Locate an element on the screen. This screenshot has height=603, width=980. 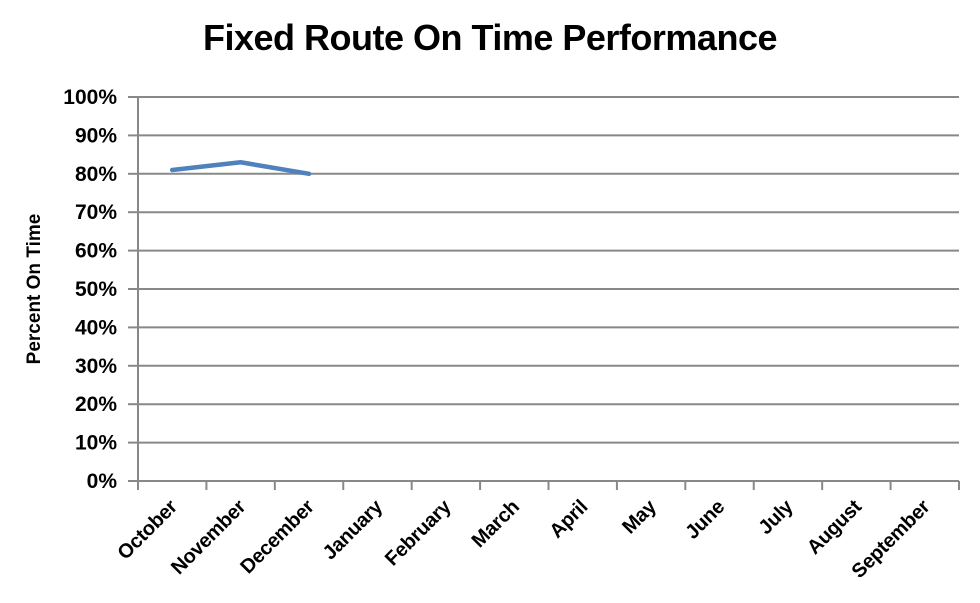
x-tick-label: July is located at coordinates (776, 517).